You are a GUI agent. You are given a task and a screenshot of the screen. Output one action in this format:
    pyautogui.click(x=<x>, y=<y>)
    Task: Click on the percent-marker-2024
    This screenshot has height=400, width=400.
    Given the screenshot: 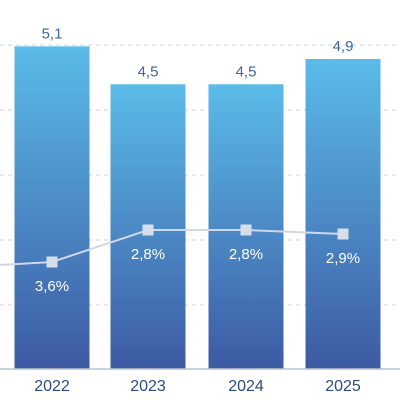 What is the action you would take?
    pyautogui.click(x=246, y=230)
    